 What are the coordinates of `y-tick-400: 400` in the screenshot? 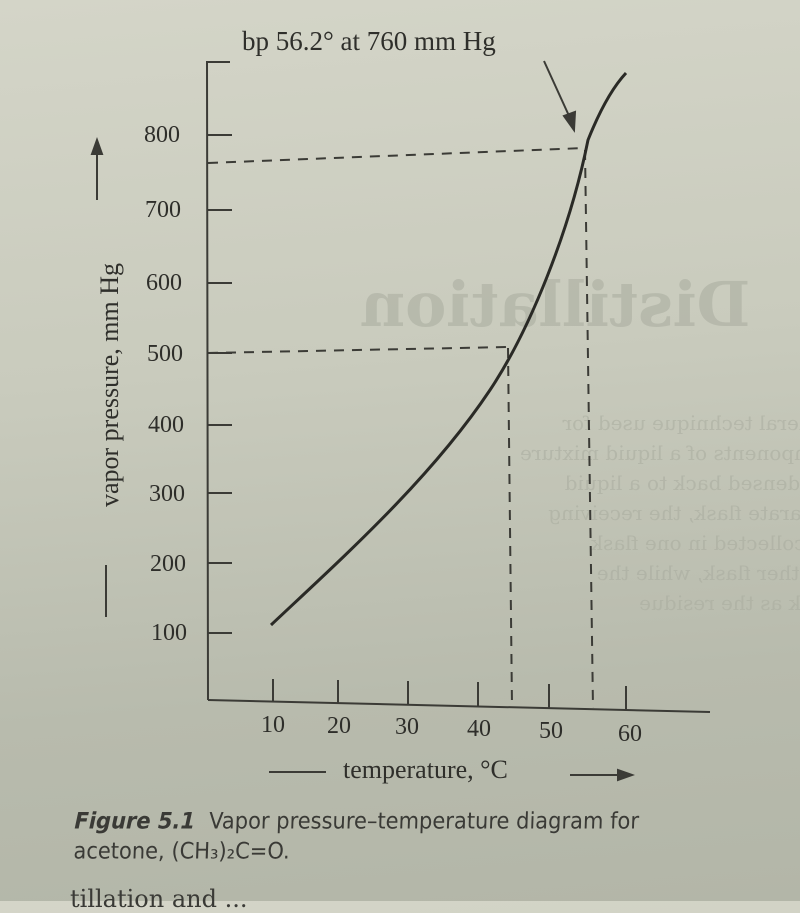 It's located at (166, 425).